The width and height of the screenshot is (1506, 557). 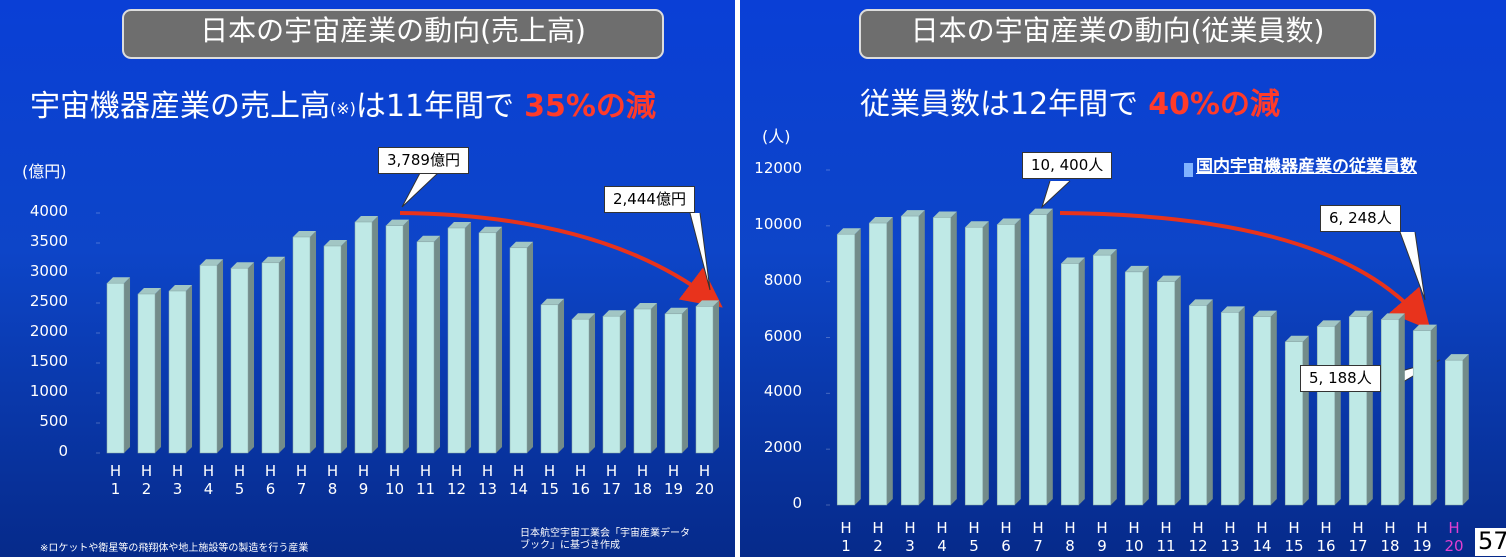 What do you see at coordinates (778, 223) in the screenshot?
I see `y-tick-label: 10000` at bounding box center [778, 223].